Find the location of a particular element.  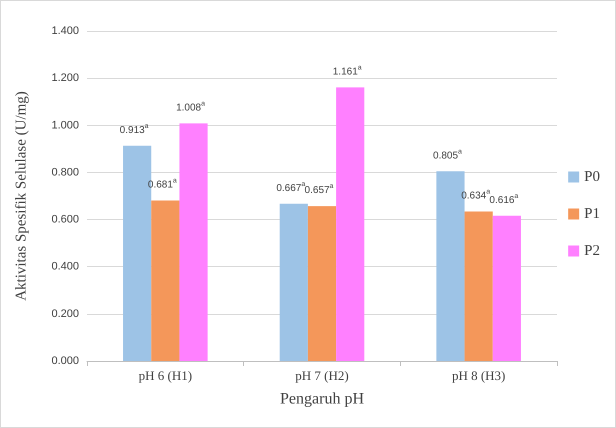

legend-label: P0 is located at coordinates (592, 177).